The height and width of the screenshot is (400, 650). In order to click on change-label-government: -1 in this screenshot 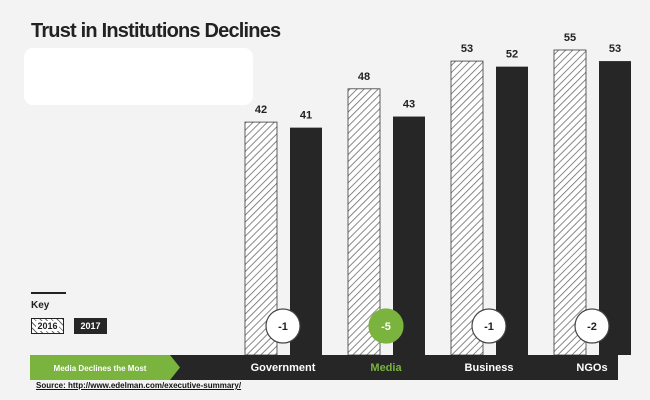, I will do `click(283, 327)`.